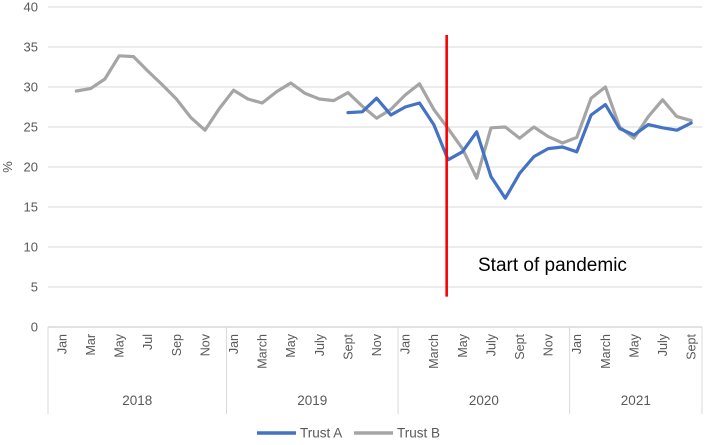  What do you see at coordinates (519, 148) in the screenshot?
I see `series-line-trust-a` at bounding box center [519, 148].